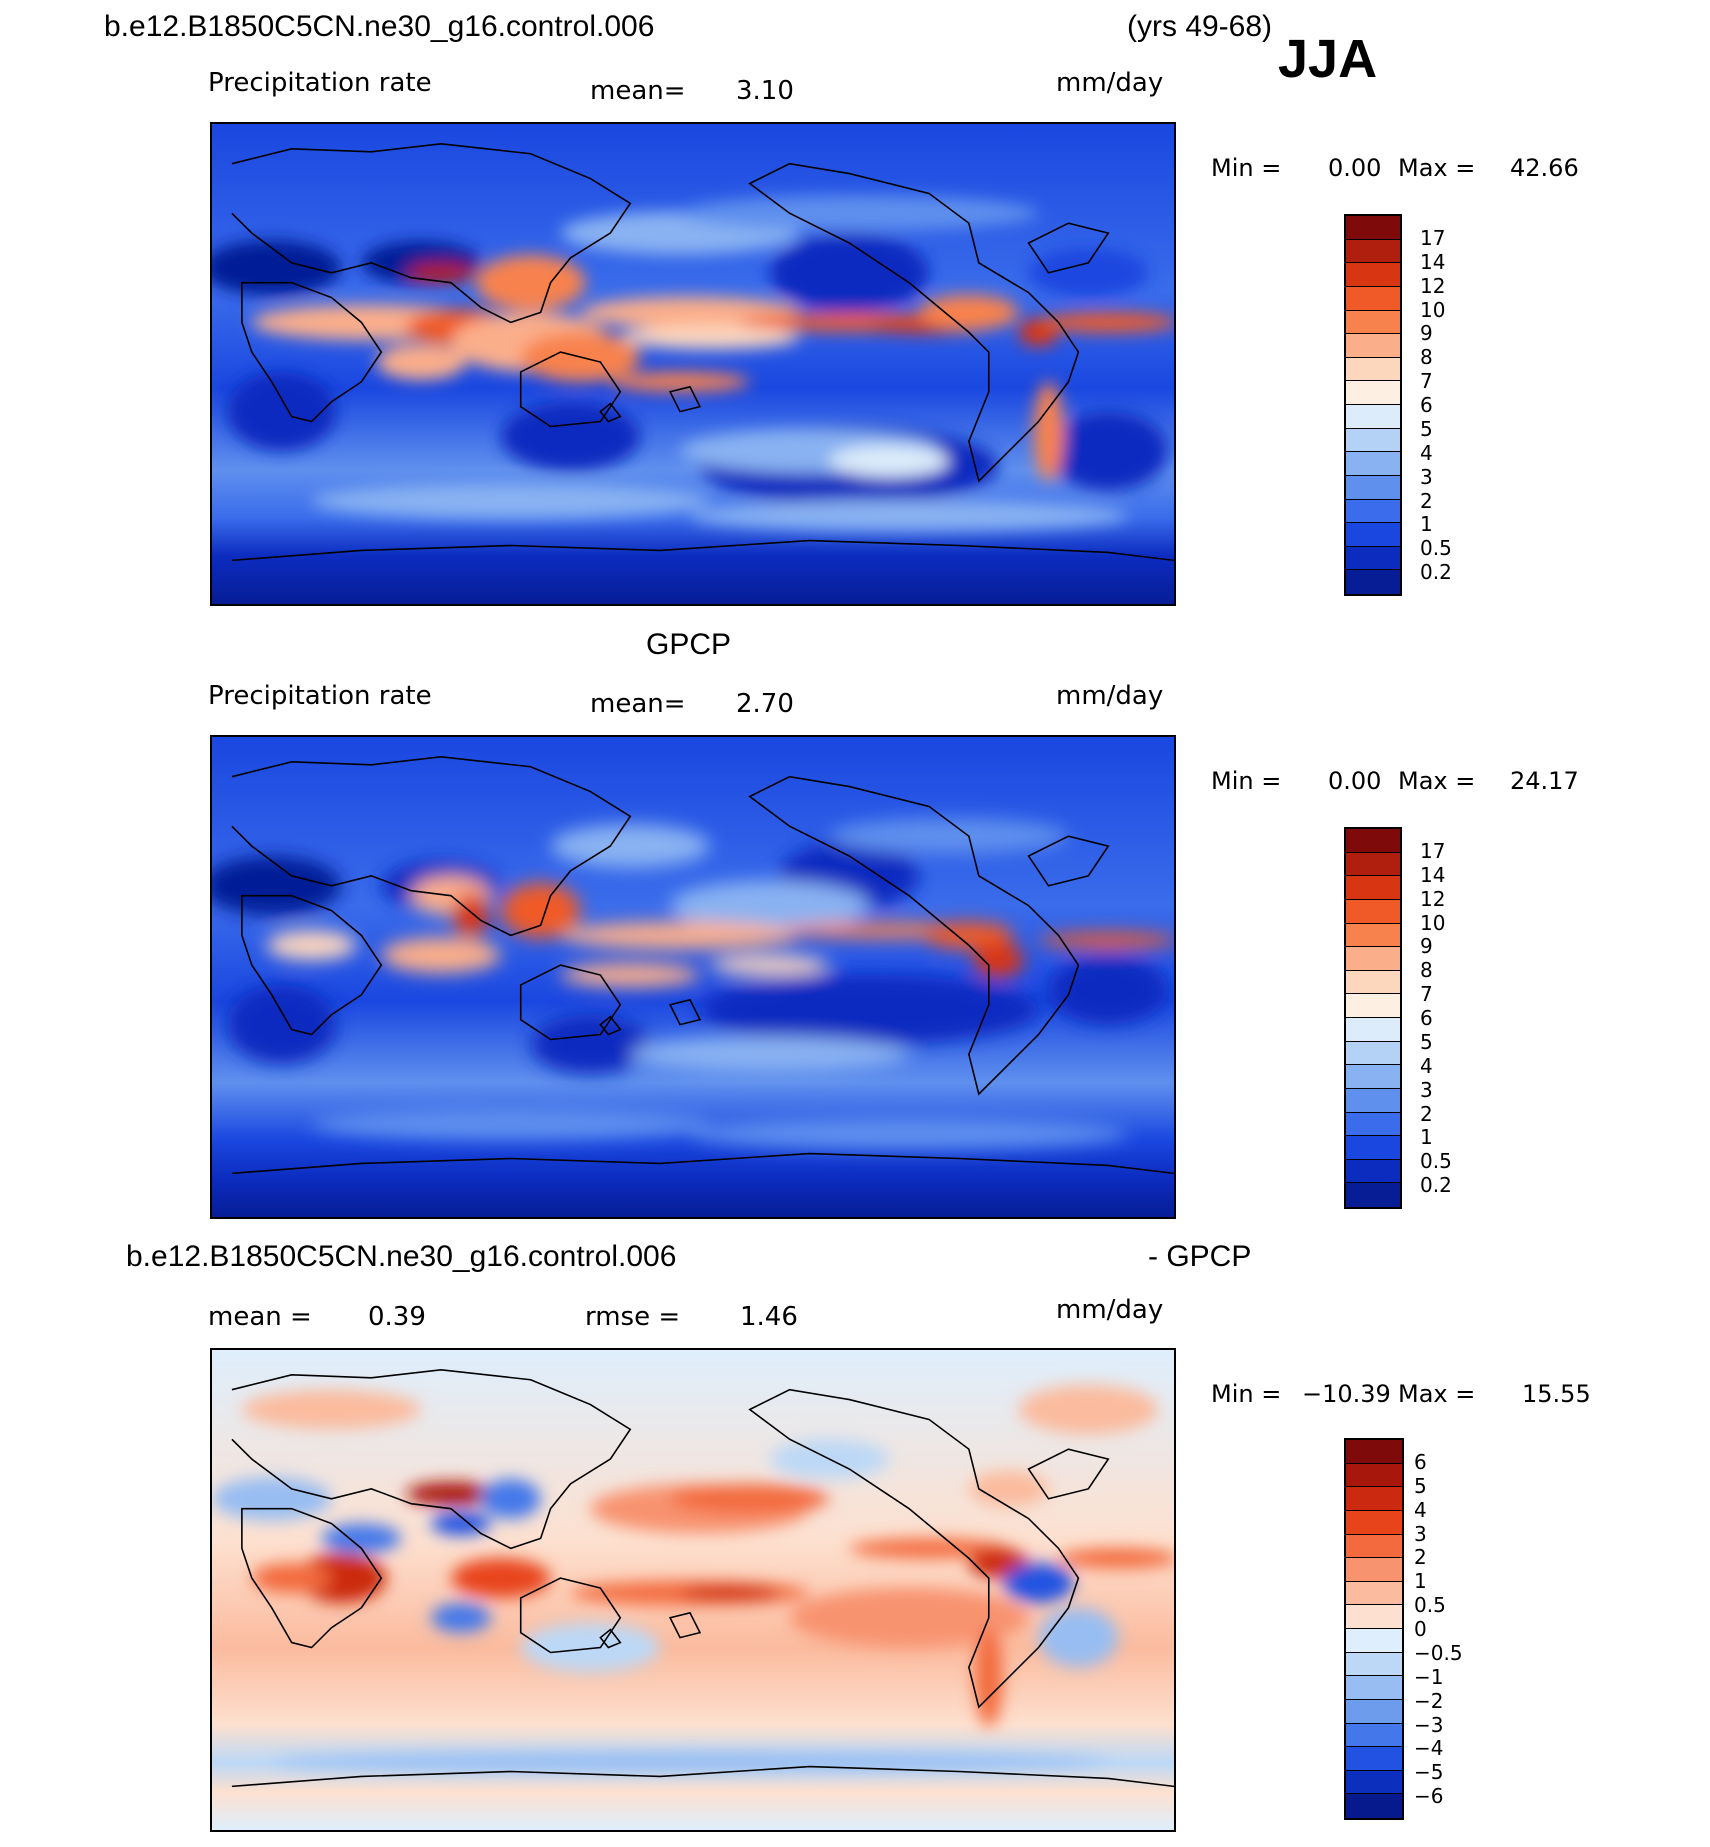  Describe the element at coordinates (1437, 168) in the screenshot. I see `panel1-max-label: Max =` at that location.